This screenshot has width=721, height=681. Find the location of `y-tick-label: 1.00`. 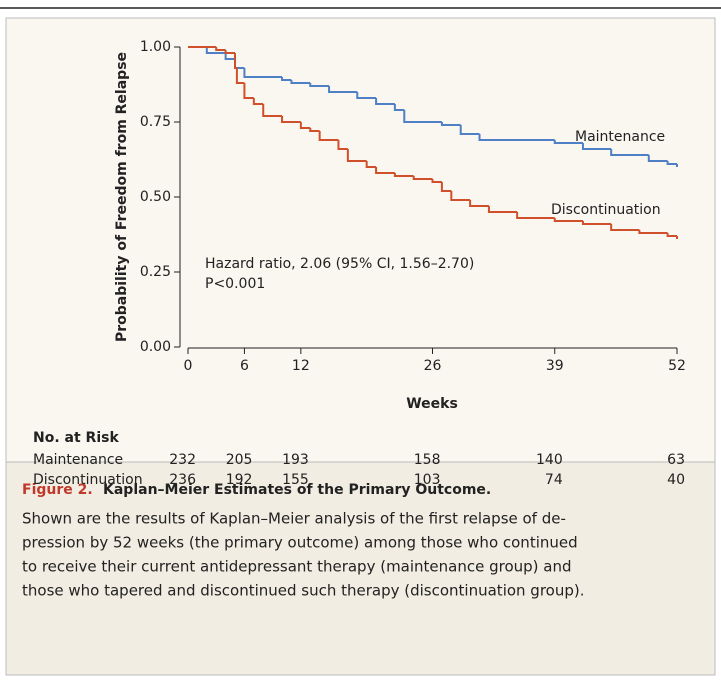

y-tick-label: 1.00 is located at coordinates (155, 47).